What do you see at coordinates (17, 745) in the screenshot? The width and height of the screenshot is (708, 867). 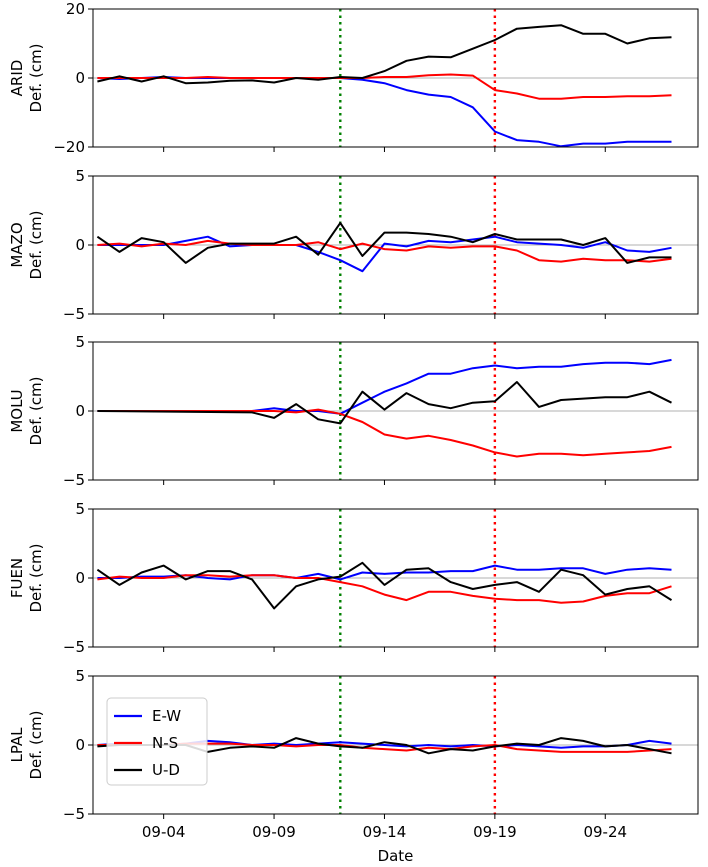 I see `y-axis-label-station: LPAL` at bounding box center [17, 745].